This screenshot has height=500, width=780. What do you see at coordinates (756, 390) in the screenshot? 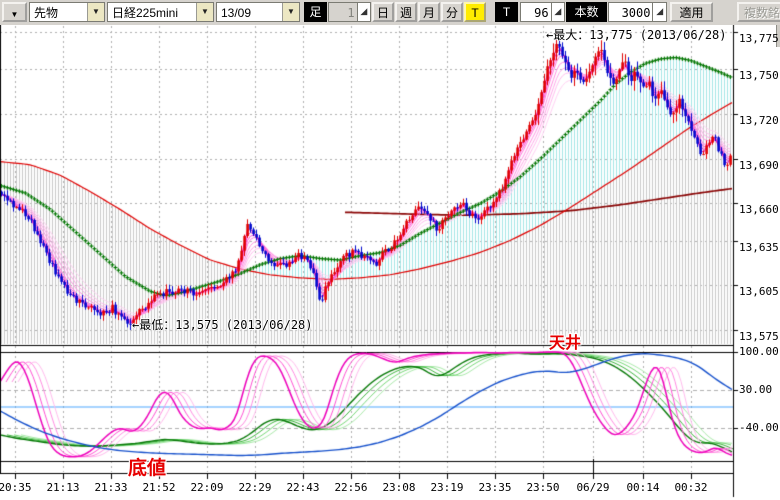
I see `oscillator-axis-label: 30.00` at bounding box center [756, 390].